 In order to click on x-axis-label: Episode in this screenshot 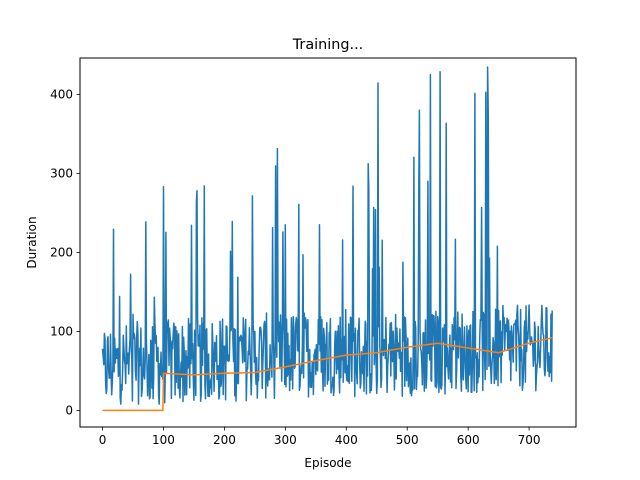, I will do `click(327, 463)`.